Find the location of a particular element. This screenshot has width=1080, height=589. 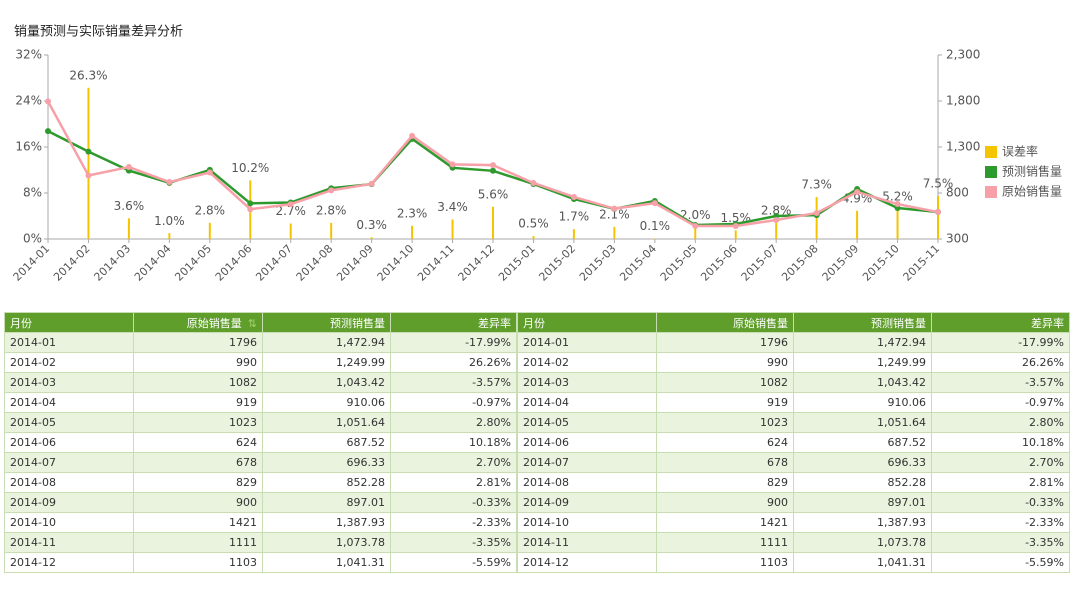

cell-text: 1,073.78 is located at coordinates (360, 542).